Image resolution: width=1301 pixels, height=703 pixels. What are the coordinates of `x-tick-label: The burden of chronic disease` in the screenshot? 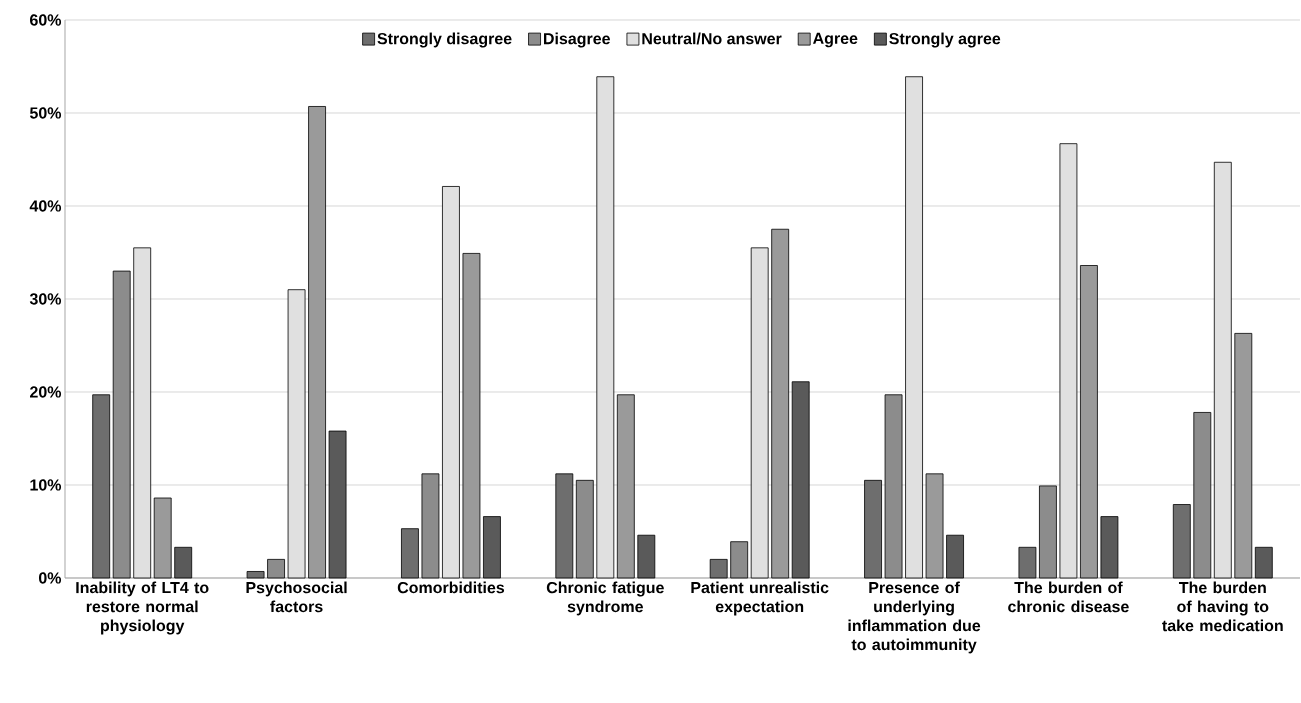 It's located at (1068, 597).